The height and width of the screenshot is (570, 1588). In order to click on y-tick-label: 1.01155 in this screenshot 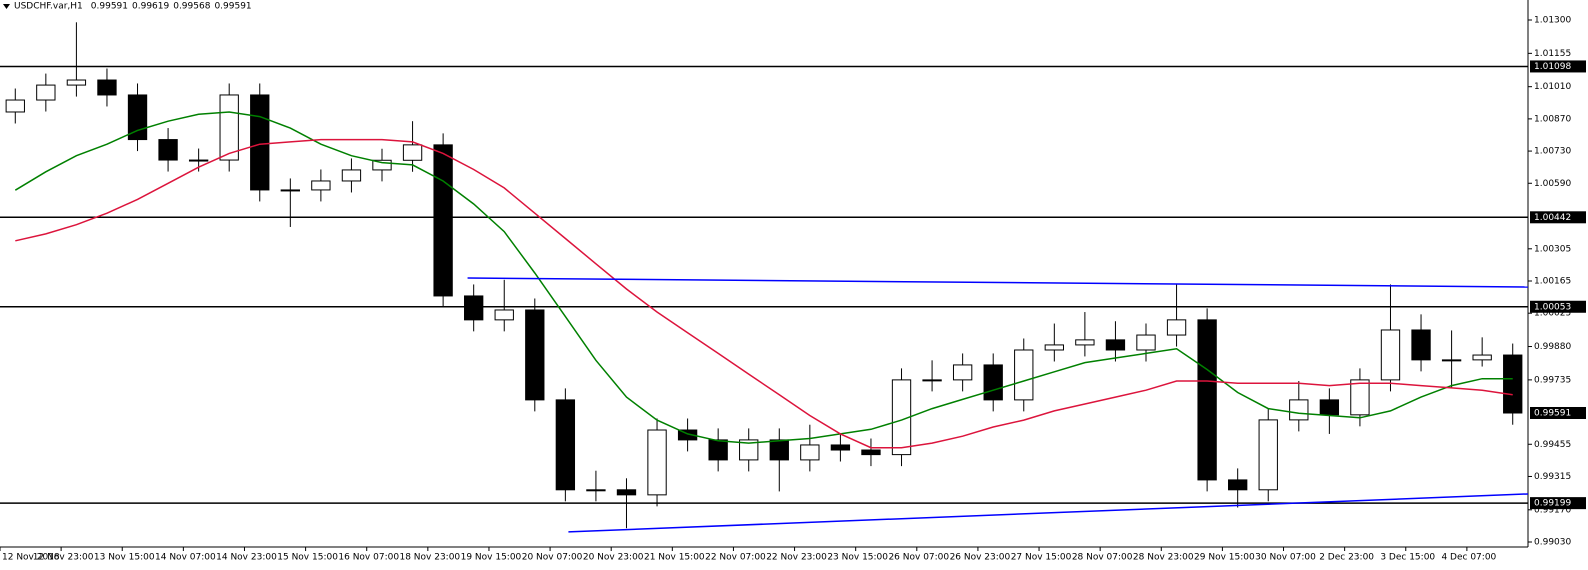, I will do `click(1552, 54)`.